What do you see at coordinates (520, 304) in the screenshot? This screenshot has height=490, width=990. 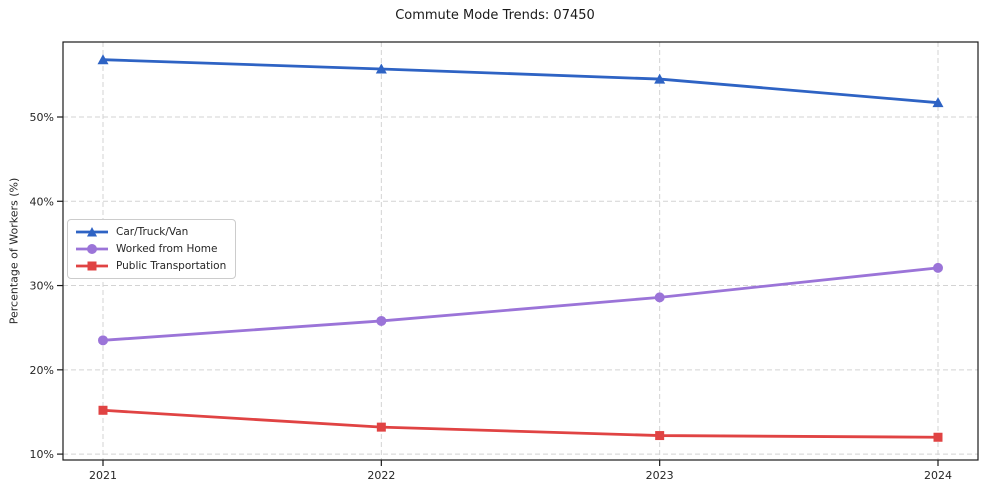 I see `series-line-worked-from-home` at bounding box center [520, 304].